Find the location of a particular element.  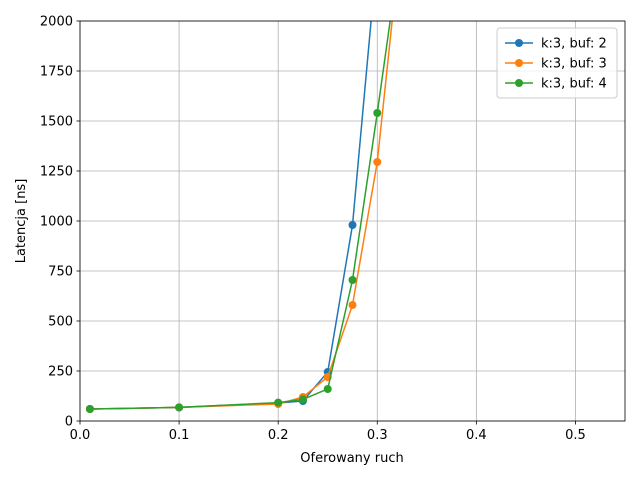

x-tick-label: 0.4 is located at coordinates (476, 435).